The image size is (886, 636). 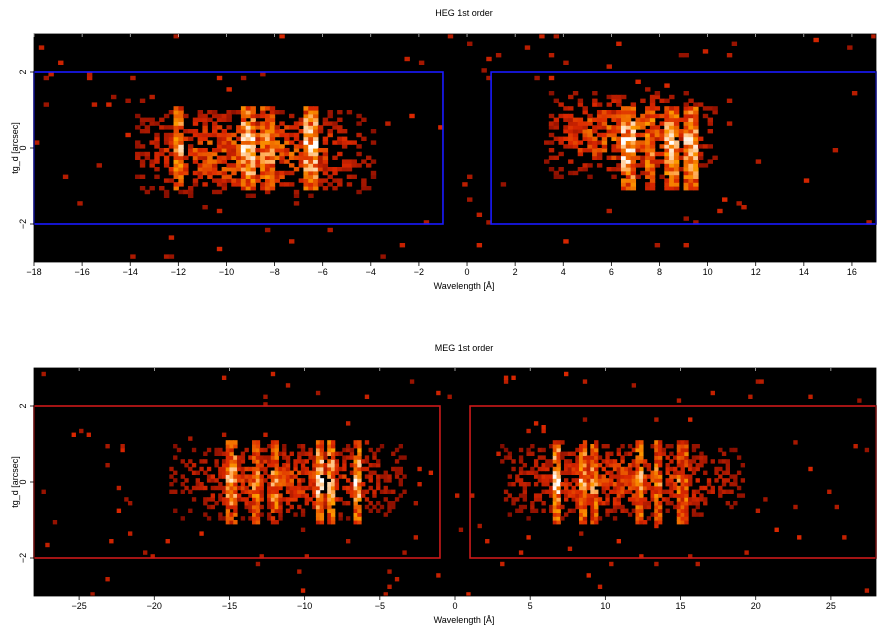 I want to click on x-tick-label: 6, so click(x=611, y=272).